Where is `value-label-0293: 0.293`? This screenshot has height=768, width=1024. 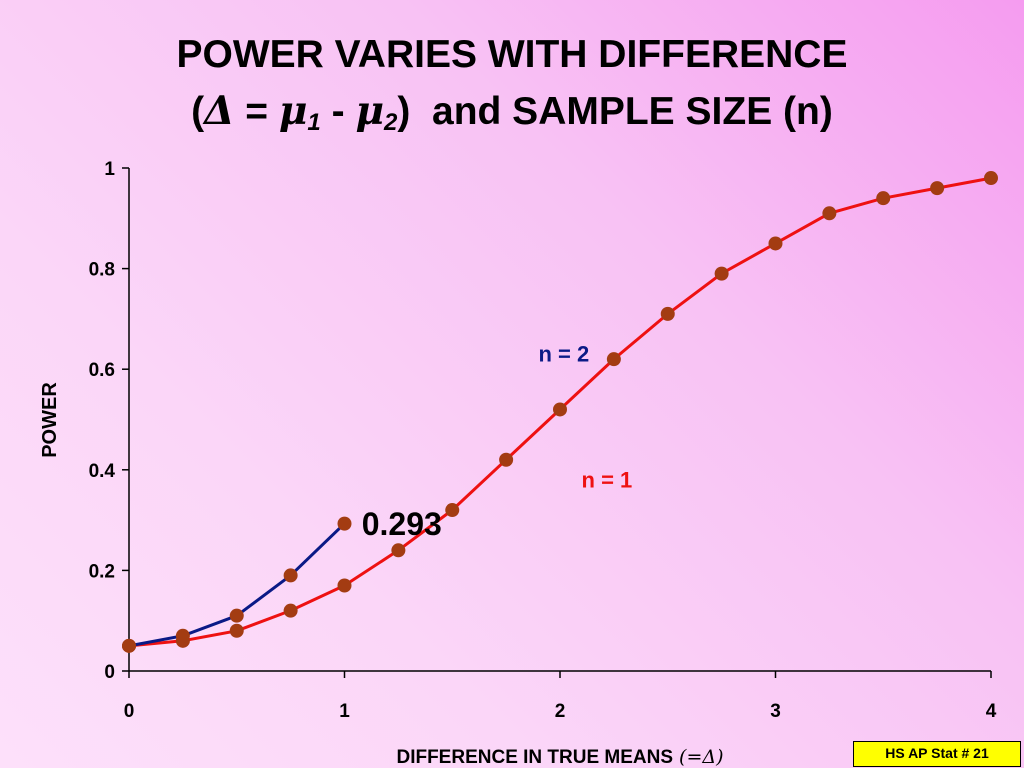
value-label-0293: 0.293 is located at coordinates (402, 524).